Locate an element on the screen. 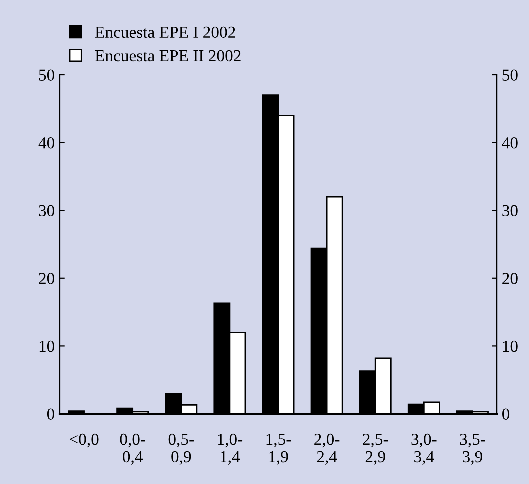  y-tick-label: 0 is located at coordinates (51, 414).